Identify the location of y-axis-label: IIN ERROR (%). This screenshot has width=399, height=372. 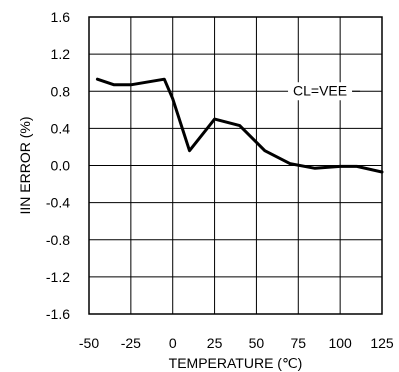
(25, 166).